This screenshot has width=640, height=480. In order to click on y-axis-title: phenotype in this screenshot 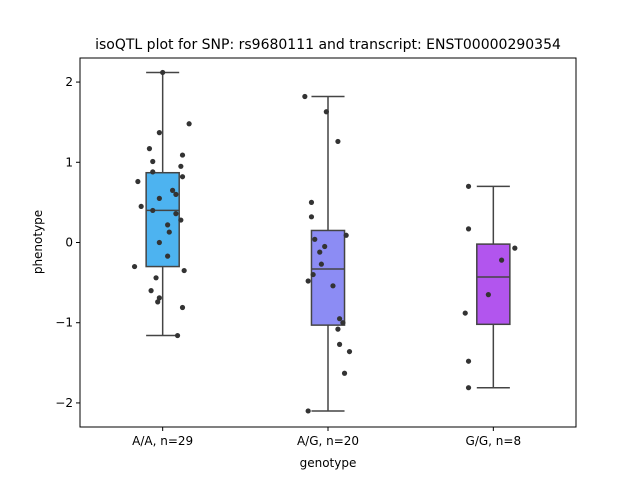, I will do `click(38, 242)`.